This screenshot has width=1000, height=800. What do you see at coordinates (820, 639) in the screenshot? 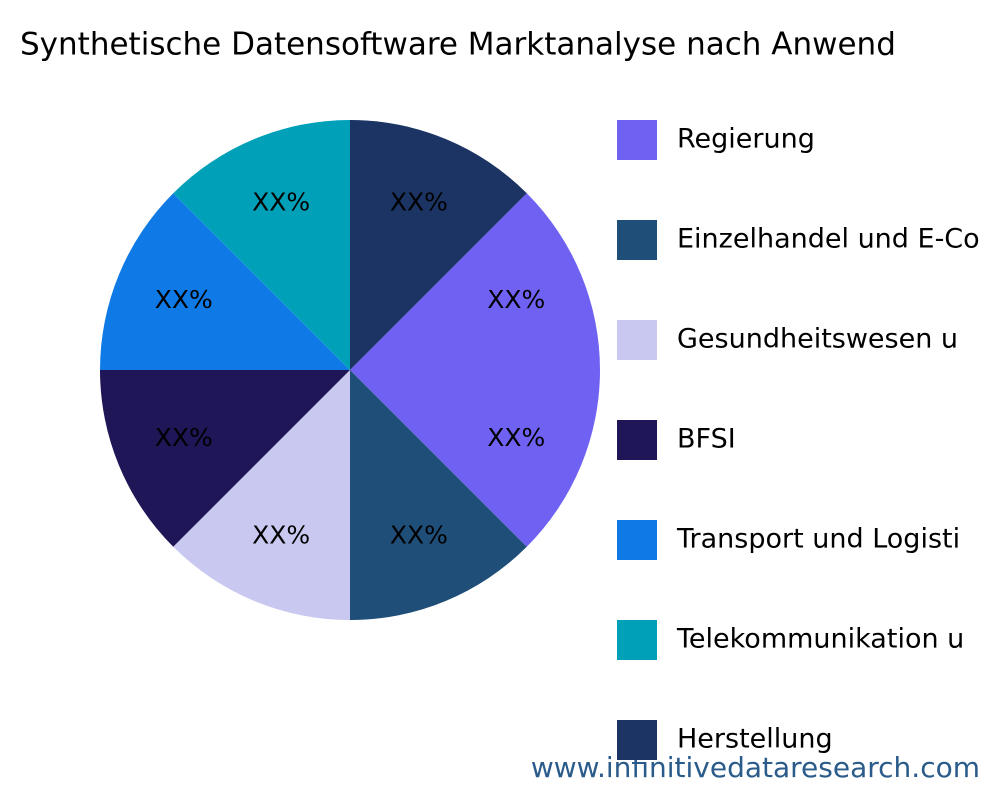
I see `legend-label: Telekommunikation u` at bounding box center [820, 639].